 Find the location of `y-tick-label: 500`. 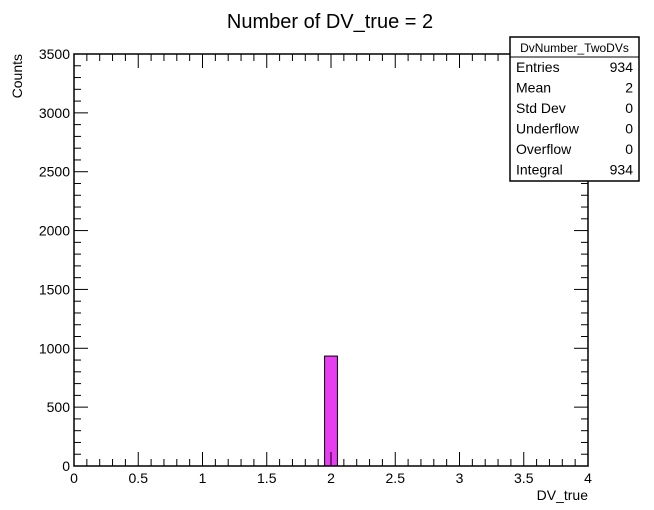

y-tick-label: 500 is located at coordinates (59, 407).